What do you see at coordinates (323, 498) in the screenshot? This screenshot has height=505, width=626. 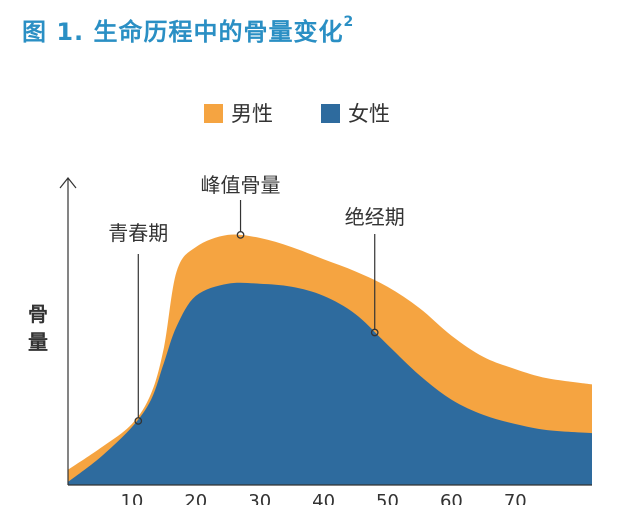 I see `x-tick-label: 40` at bounding box center [323, 498].